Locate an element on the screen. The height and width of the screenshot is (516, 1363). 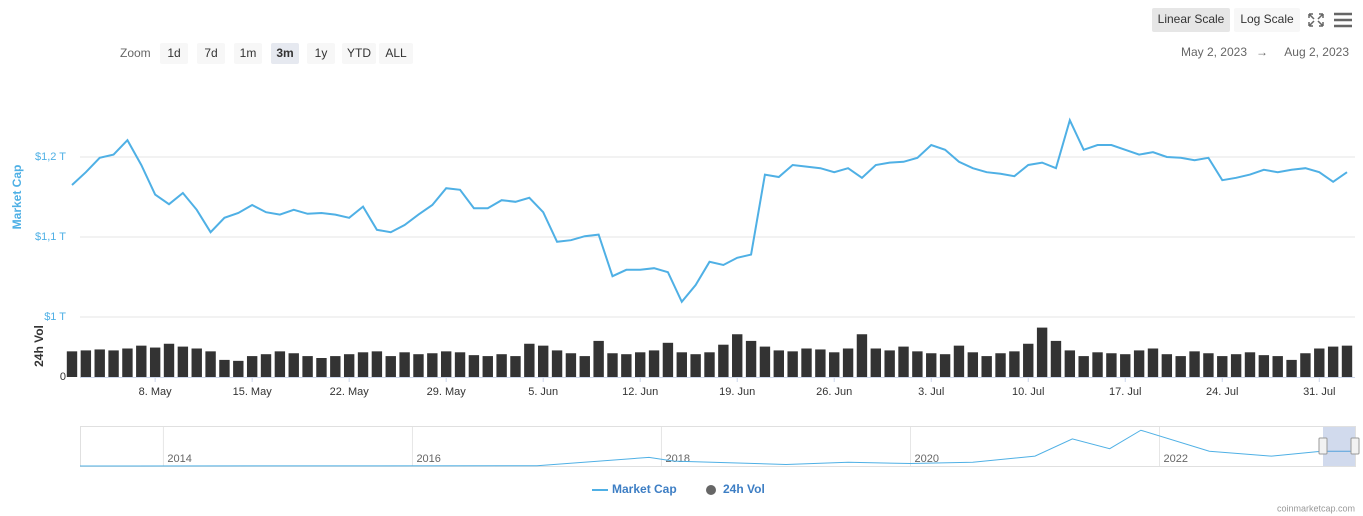
zoom-button: ALL is located at coordinates (396, 53).